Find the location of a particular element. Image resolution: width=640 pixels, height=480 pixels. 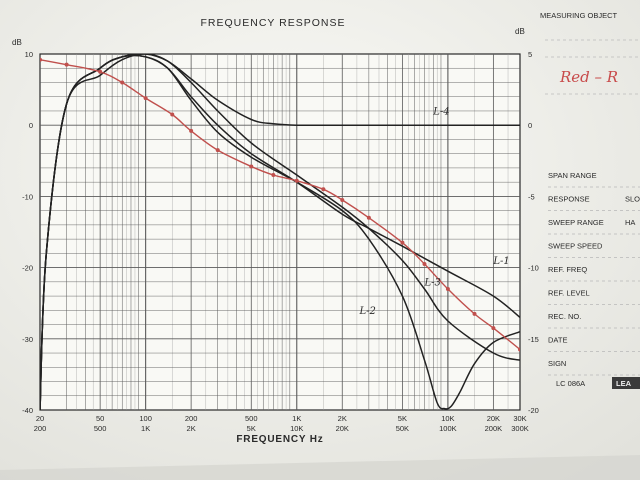

x-tick-label-bottom: 2K is located at coordinates (191, 428).